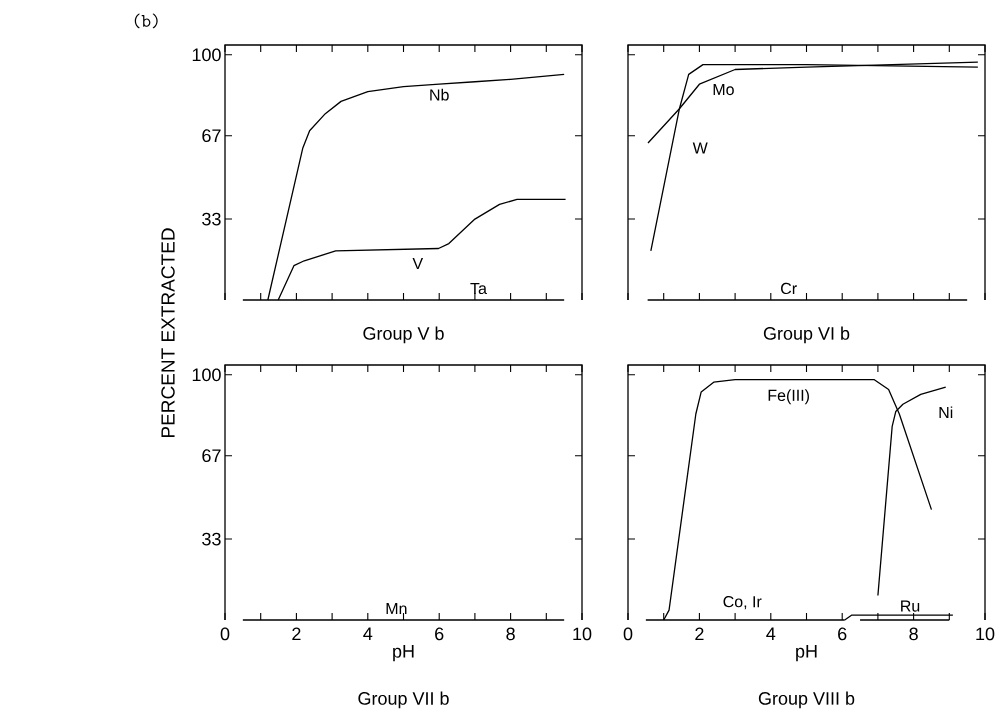  Describe the element at coordinates (403, 700) in the screenshot. I see `text: Group VII b` at that location.